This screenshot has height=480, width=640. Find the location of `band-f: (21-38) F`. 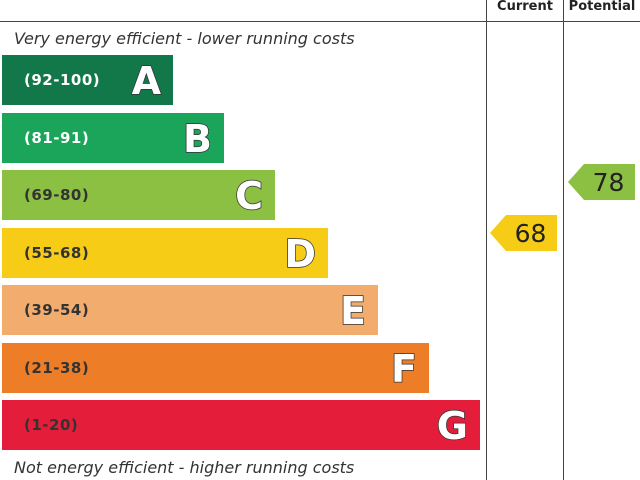

band-f: (21-38) F is located at coordinates (215, 368).